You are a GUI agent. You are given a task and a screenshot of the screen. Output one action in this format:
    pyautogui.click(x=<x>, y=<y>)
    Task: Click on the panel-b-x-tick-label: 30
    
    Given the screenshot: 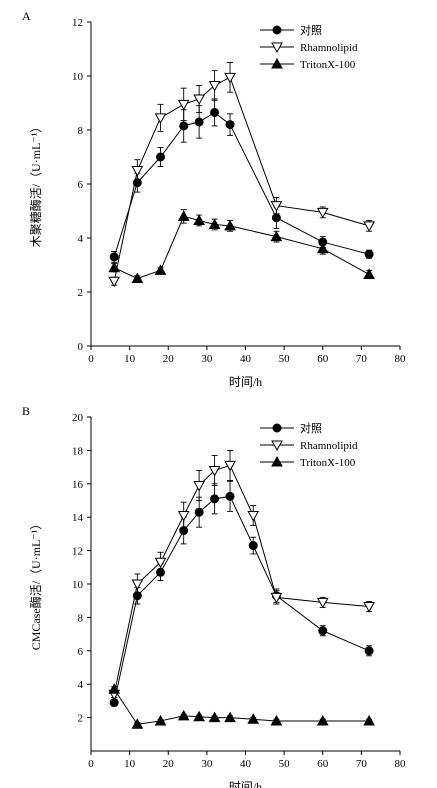 What is the action you would take?
    pyautogui.click(x=207, y=764)
    